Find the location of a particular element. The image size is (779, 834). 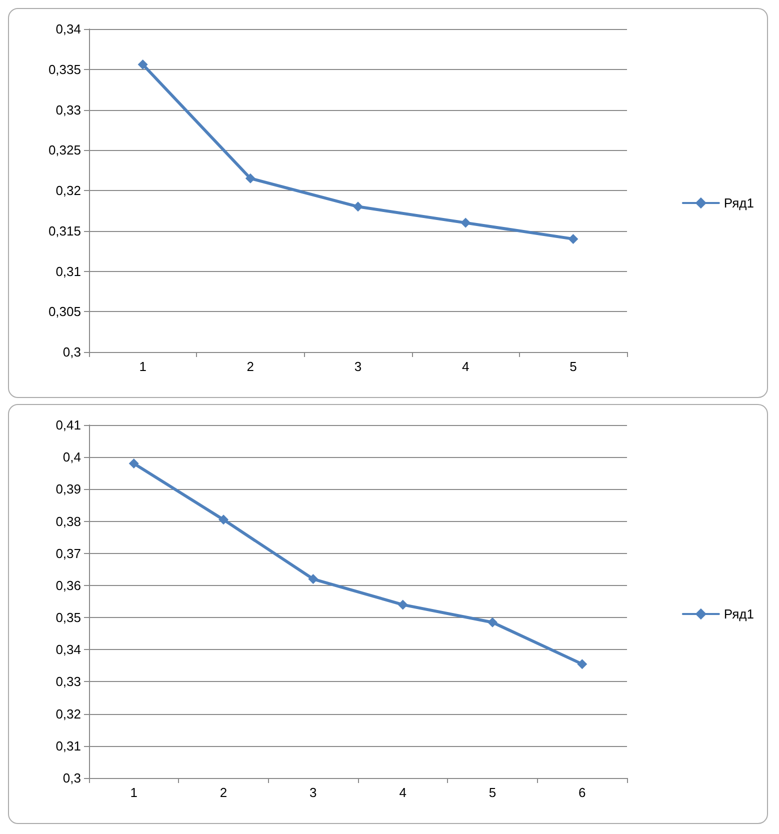

x-tick-label: 6 is located at coordinates (582, 792).